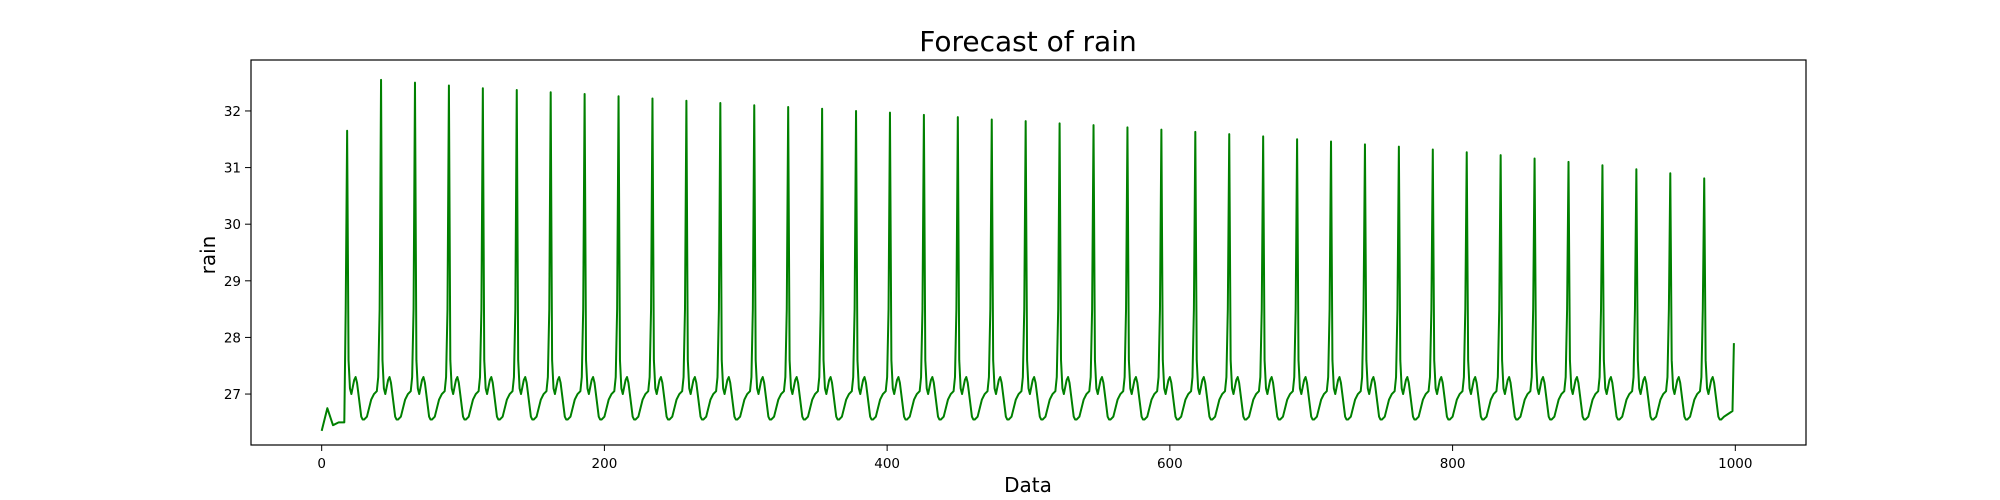  What do you see at coordinates (1735, 464) in the screenshot?
I see `x-tick-label: 1000` at bounding box center [1735, 464].